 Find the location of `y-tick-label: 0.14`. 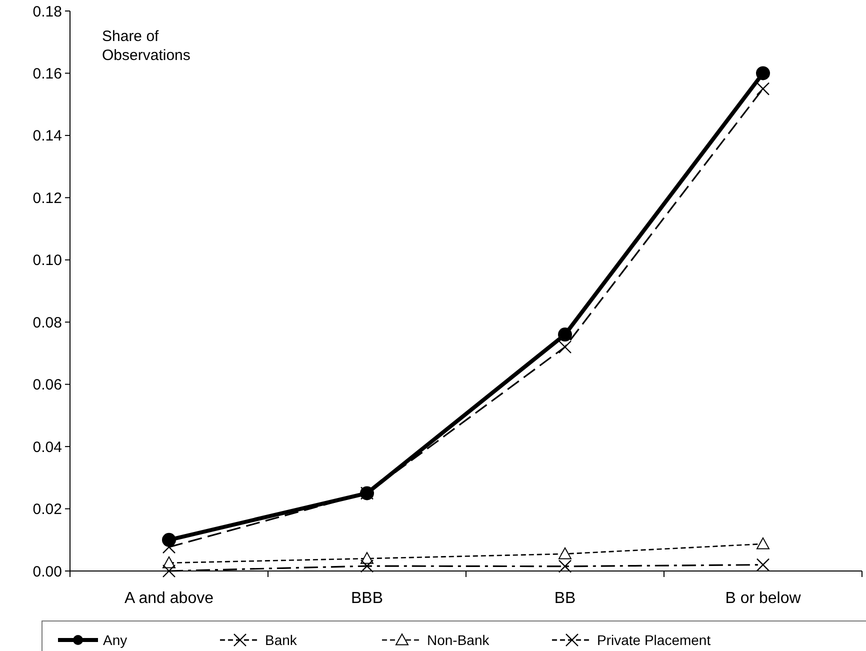

y-tick-label: 0.14 is located at coordinates (47, 136).